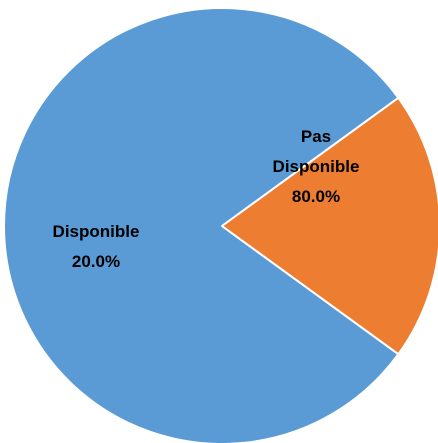  Describe the element at coordinates (96, 261) in the screenshot. I see `slice-value-label: 20.0%` at that location.